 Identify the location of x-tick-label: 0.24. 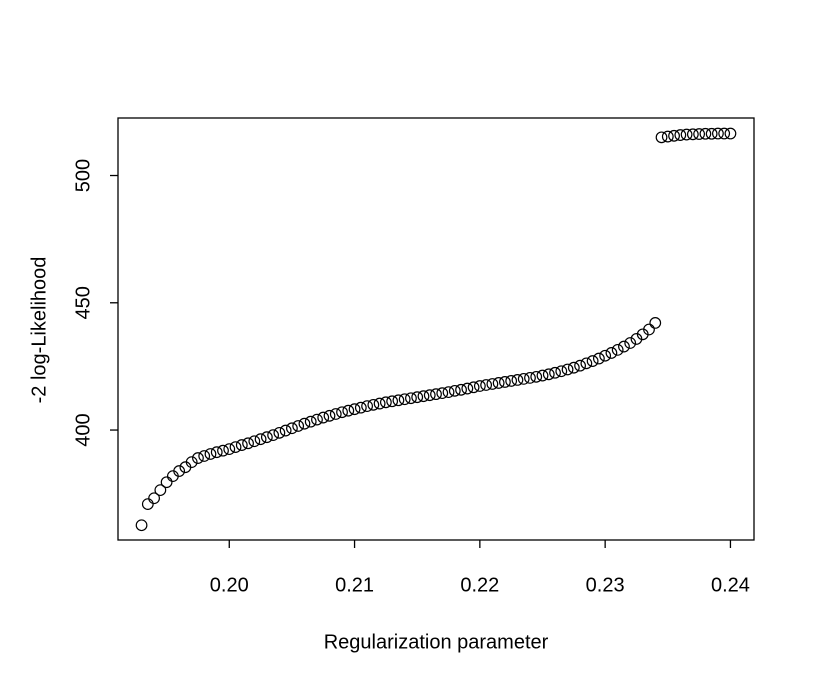
(730, 585).